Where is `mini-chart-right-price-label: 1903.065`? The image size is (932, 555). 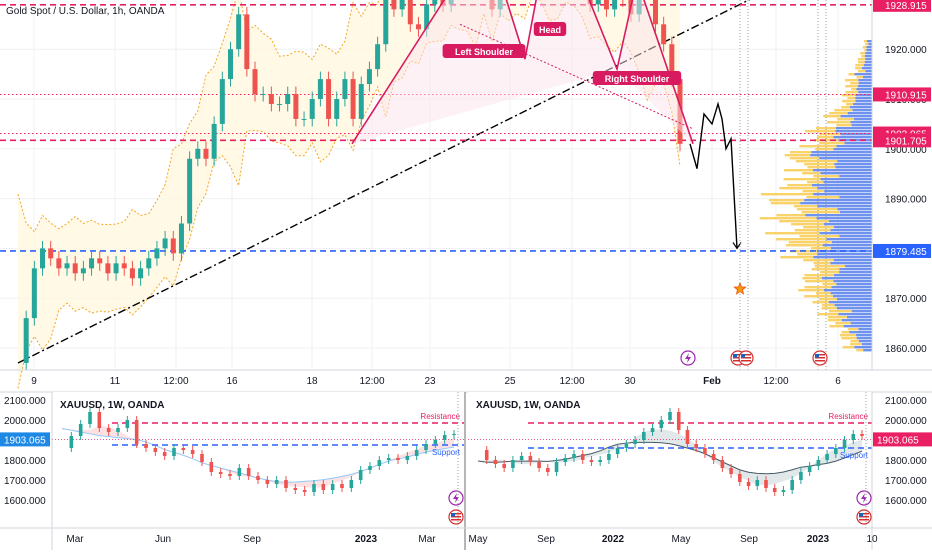
mini-chart-right-price-label: 1903.065 is located at coordinates (898, 440).